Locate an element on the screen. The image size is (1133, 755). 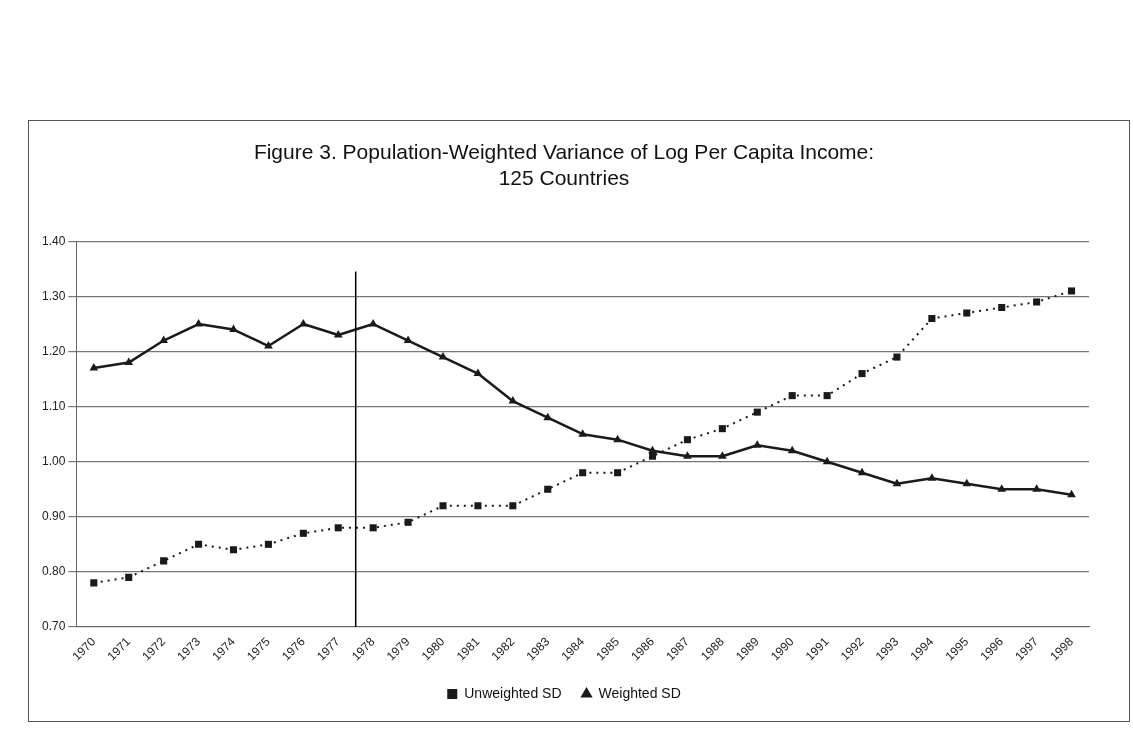
text: 125 Countries is located at coordinates (564, 177).